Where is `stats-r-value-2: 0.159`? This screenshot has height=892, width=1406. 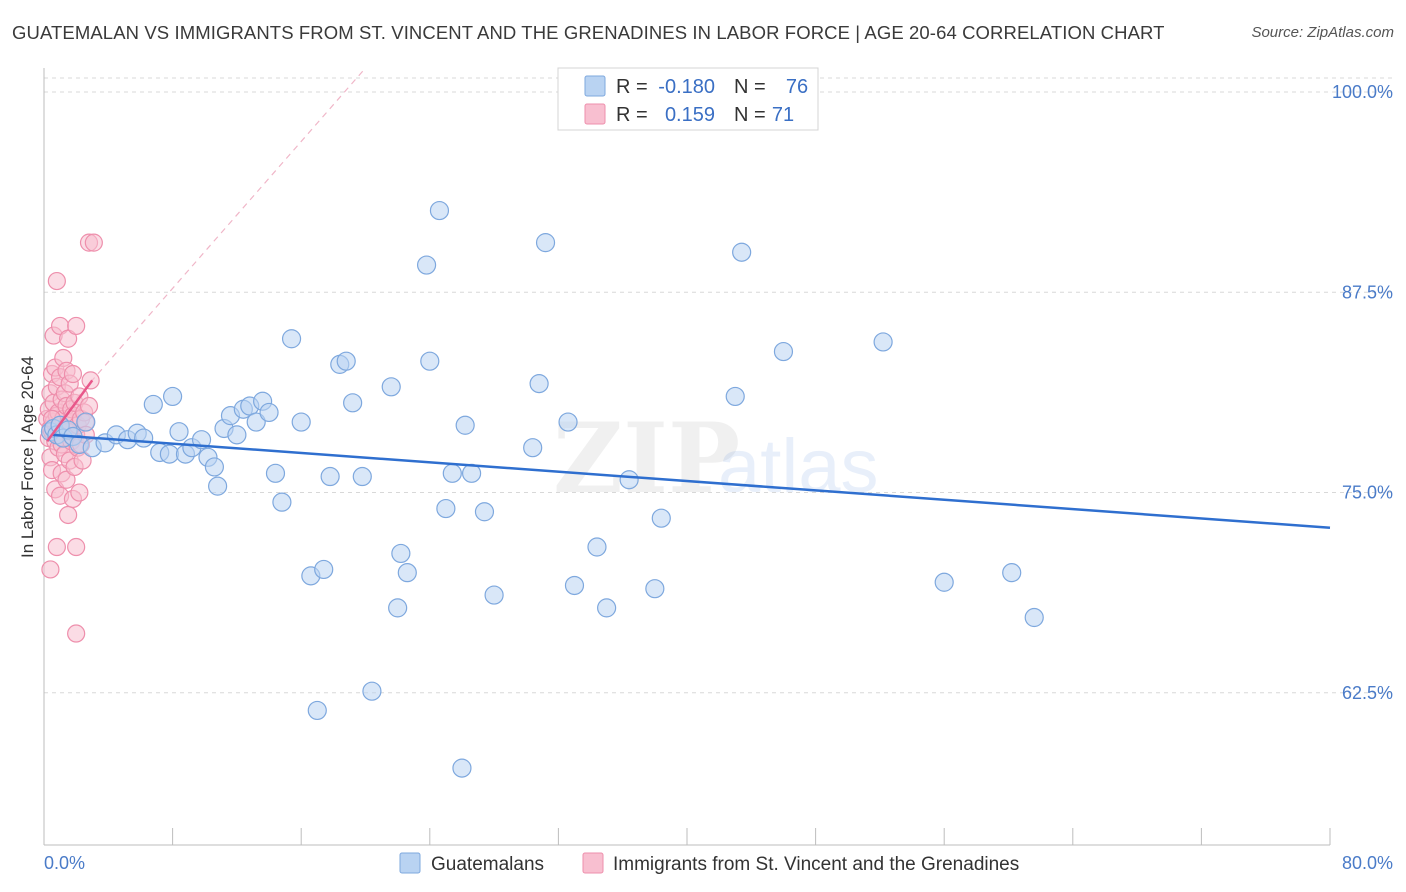 stats-r-value-2: 0.159 is located at coordinates (690, 115).